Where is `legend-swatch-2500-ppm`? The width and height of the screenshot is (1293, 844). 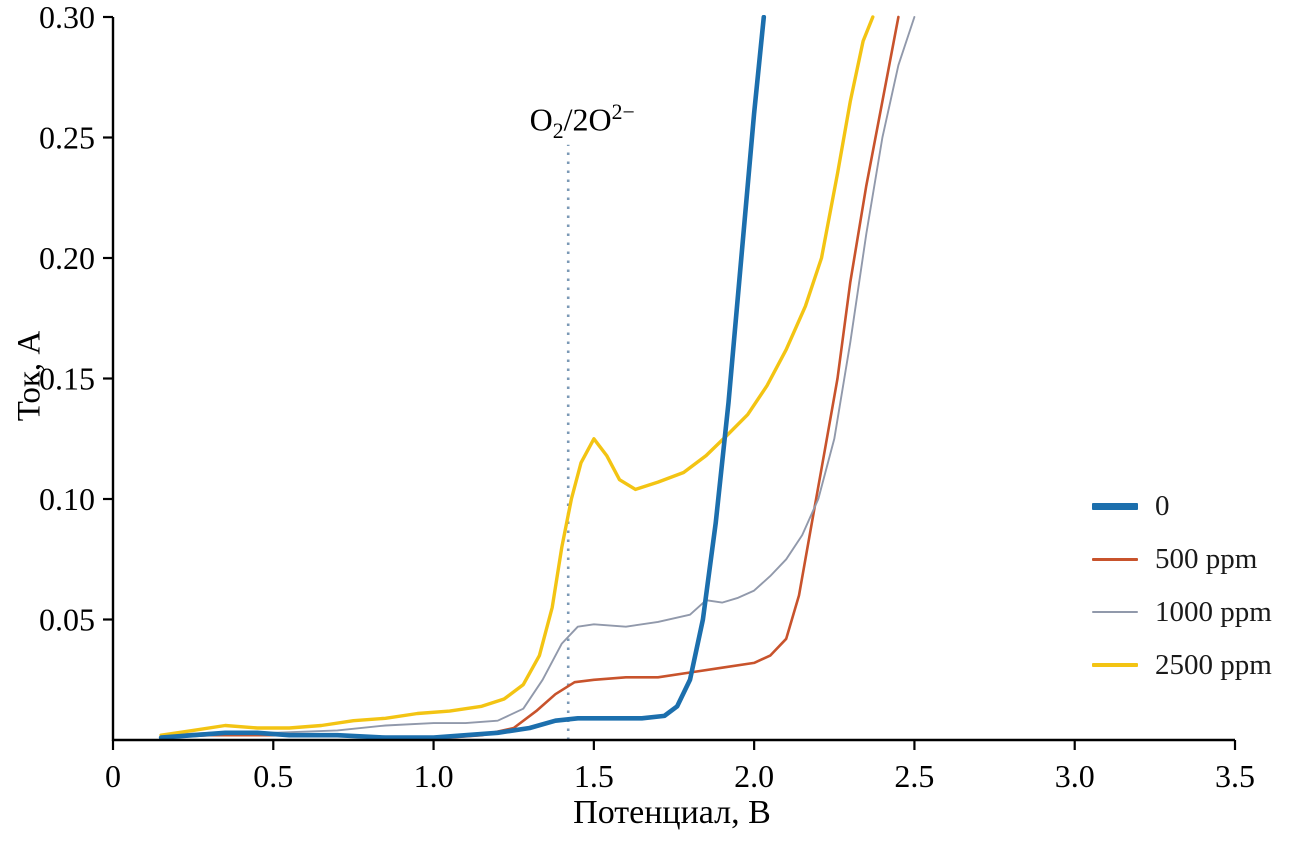
legend-swatch-2500-ppm is located at coordinates (1115, 665).